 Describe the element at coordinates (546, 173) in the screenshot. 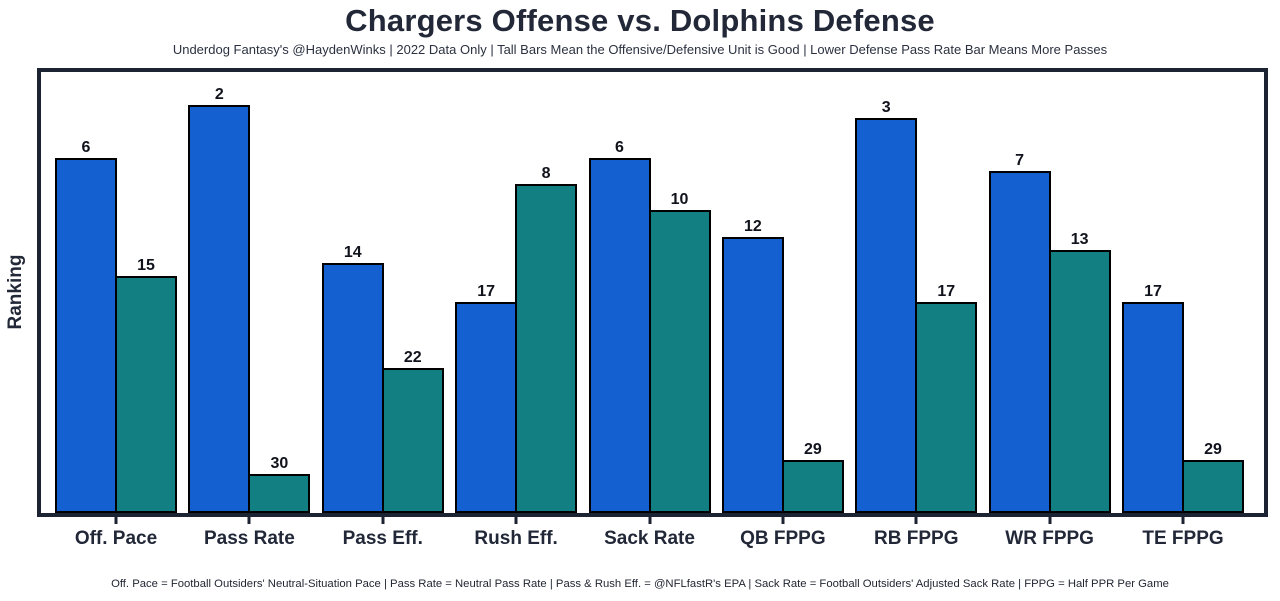

I see `bar-value-label: 8` at that location.